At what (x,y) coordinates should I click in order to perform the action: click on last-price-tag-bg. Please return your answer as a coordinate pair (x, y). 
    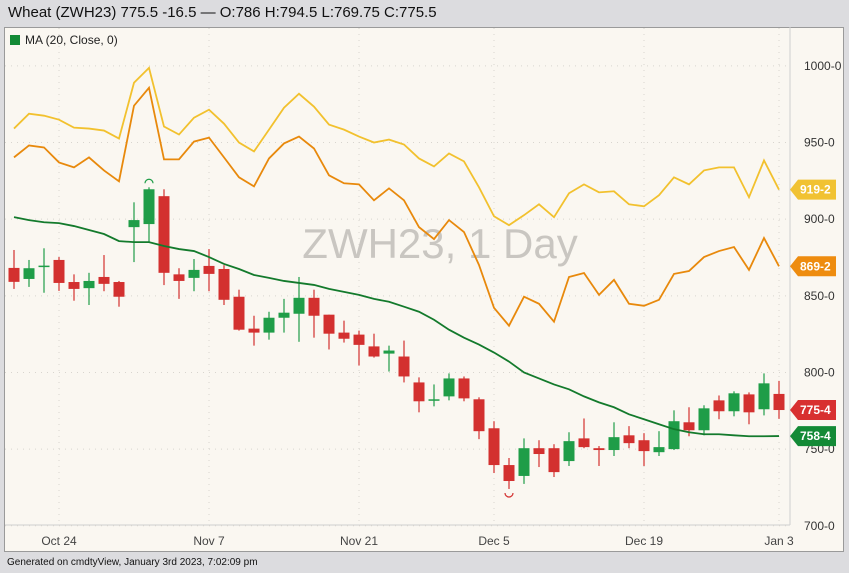
    Looking at the image, I should click on (813, 410).